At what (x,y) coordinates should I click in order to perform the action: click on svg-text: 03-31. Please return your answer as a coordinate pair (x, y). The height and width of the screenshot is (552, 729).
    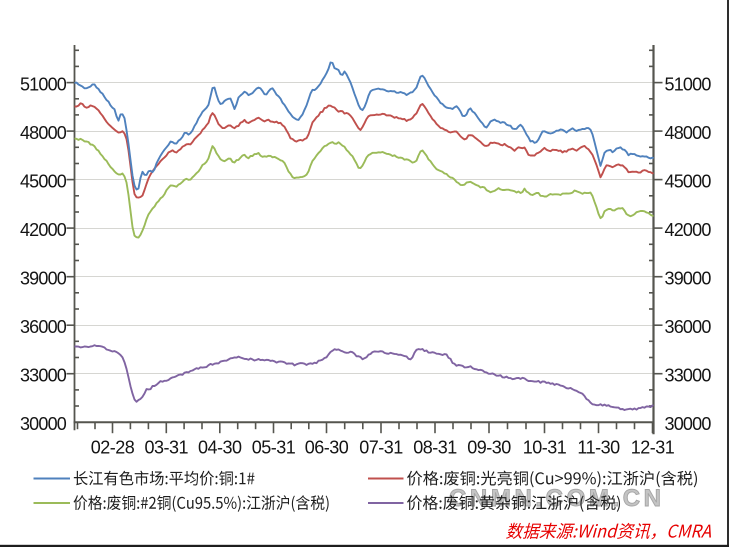
    Looking at the image, I should click on (167, 448).